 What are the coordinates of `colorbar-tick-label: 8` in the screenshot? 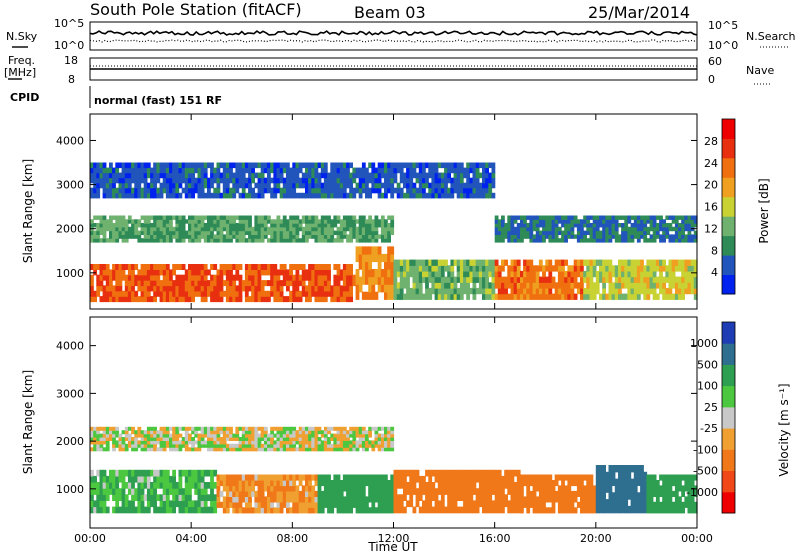 It's located at (714, 250).